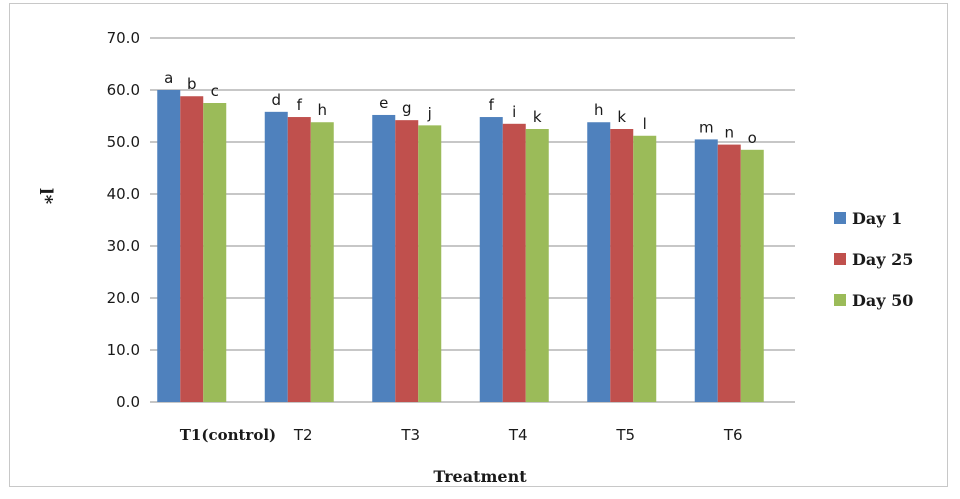 The width and height of the screenshot is (960, 499). Describe the element at coordinates (514, 263) in the screenshot. I see `bar-day-25-t4` at that location.